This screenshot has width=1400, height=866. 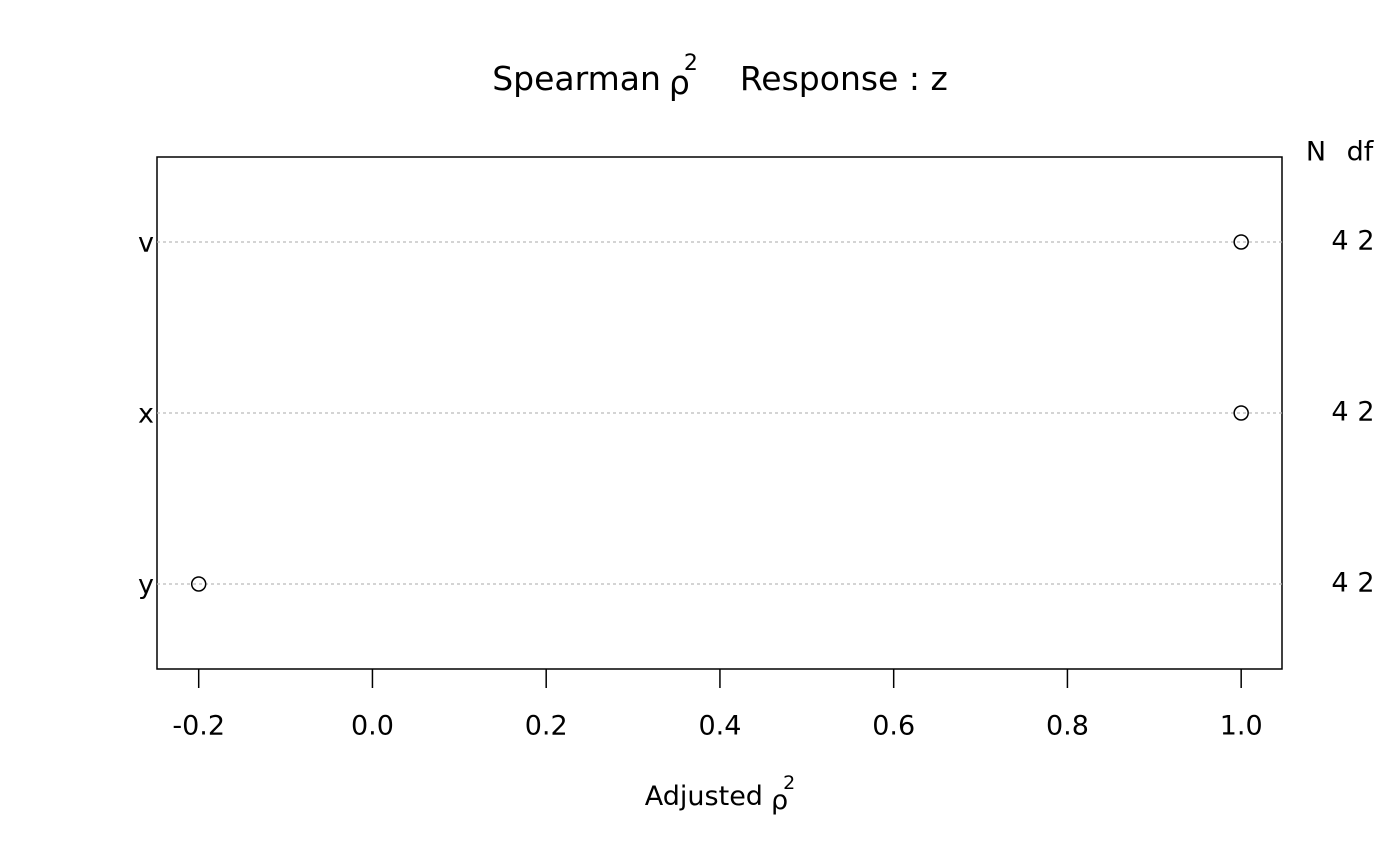 What do you see at coordinates (679, 82) in the screenshot?
I see `title-symbol: ρ` at bounding box center [679, 82].